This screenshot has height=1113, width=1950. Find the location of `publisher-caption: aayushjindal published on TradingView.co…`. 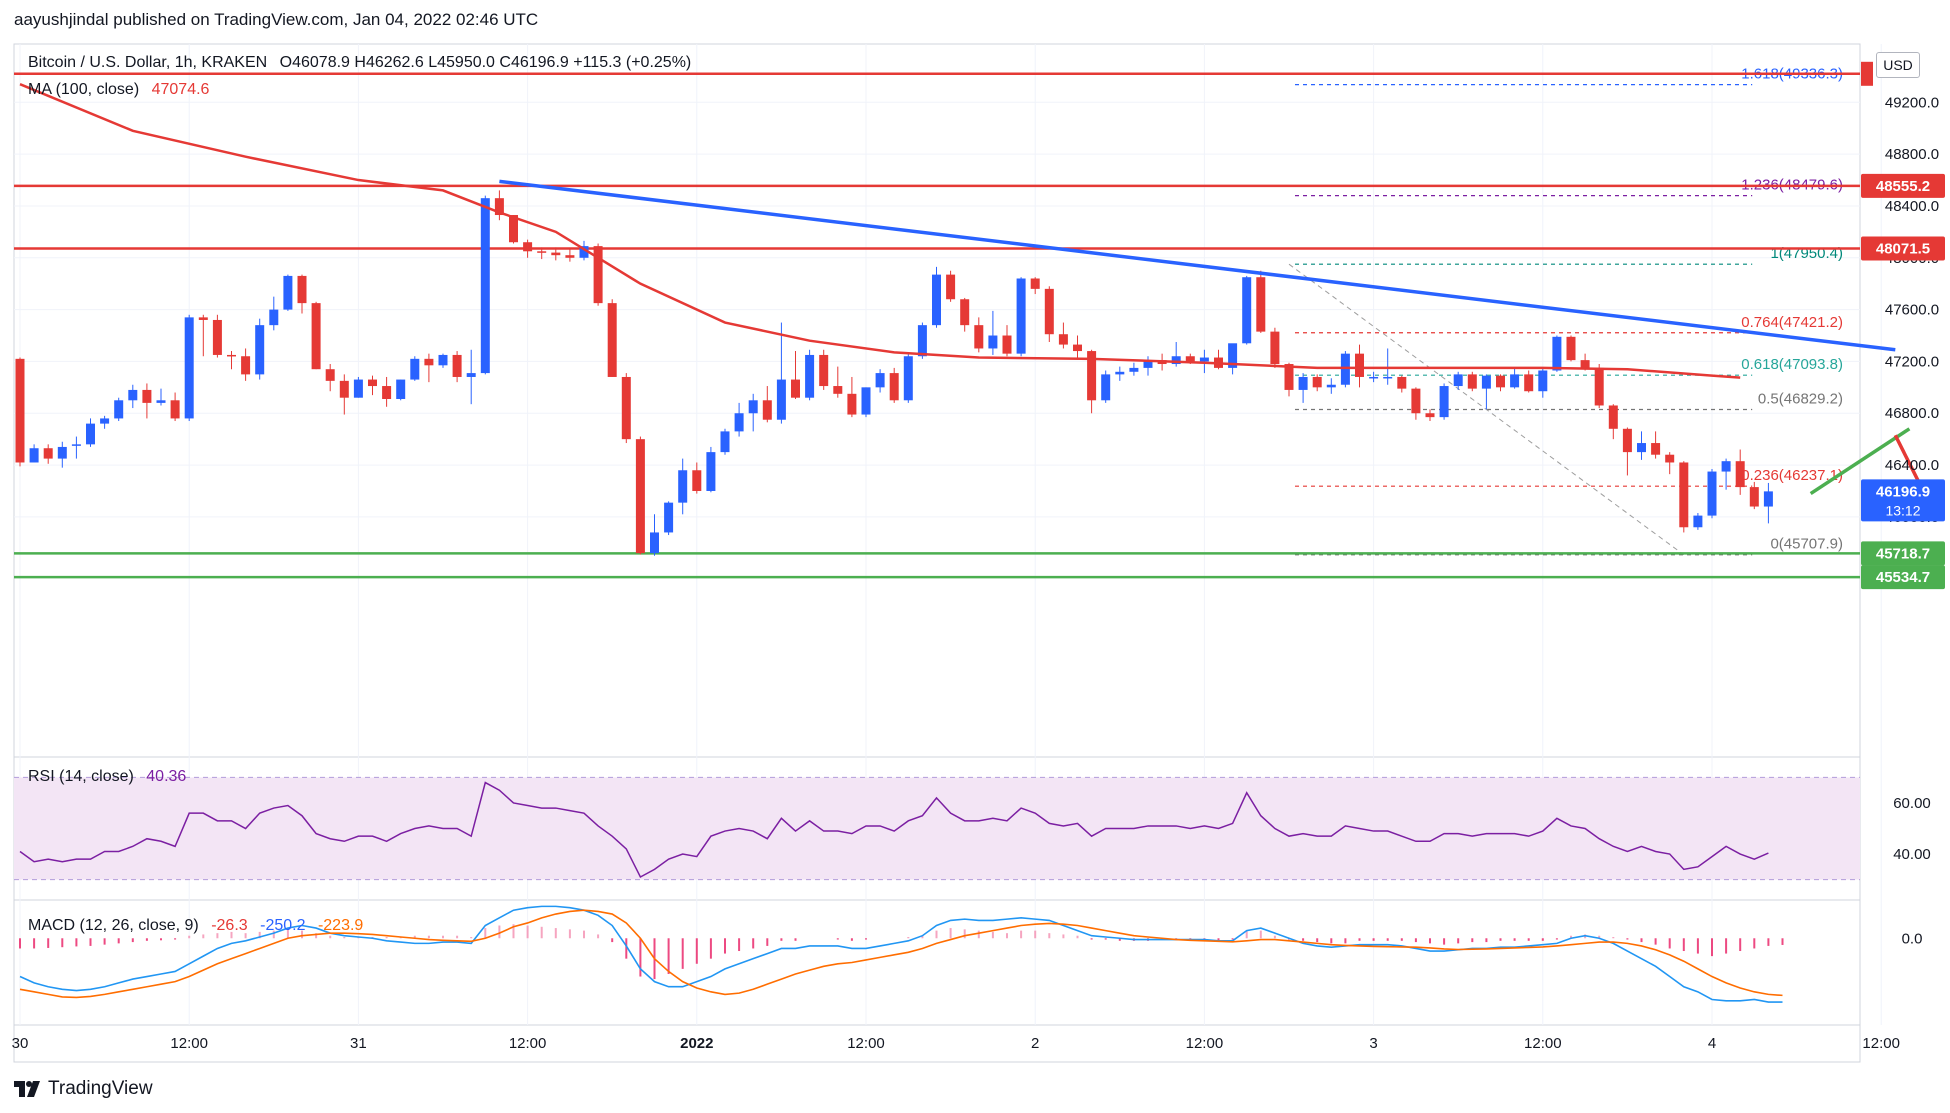

publisher-caption: aayushjindal published on TradingView.co… is located at coordinates (276, 19).